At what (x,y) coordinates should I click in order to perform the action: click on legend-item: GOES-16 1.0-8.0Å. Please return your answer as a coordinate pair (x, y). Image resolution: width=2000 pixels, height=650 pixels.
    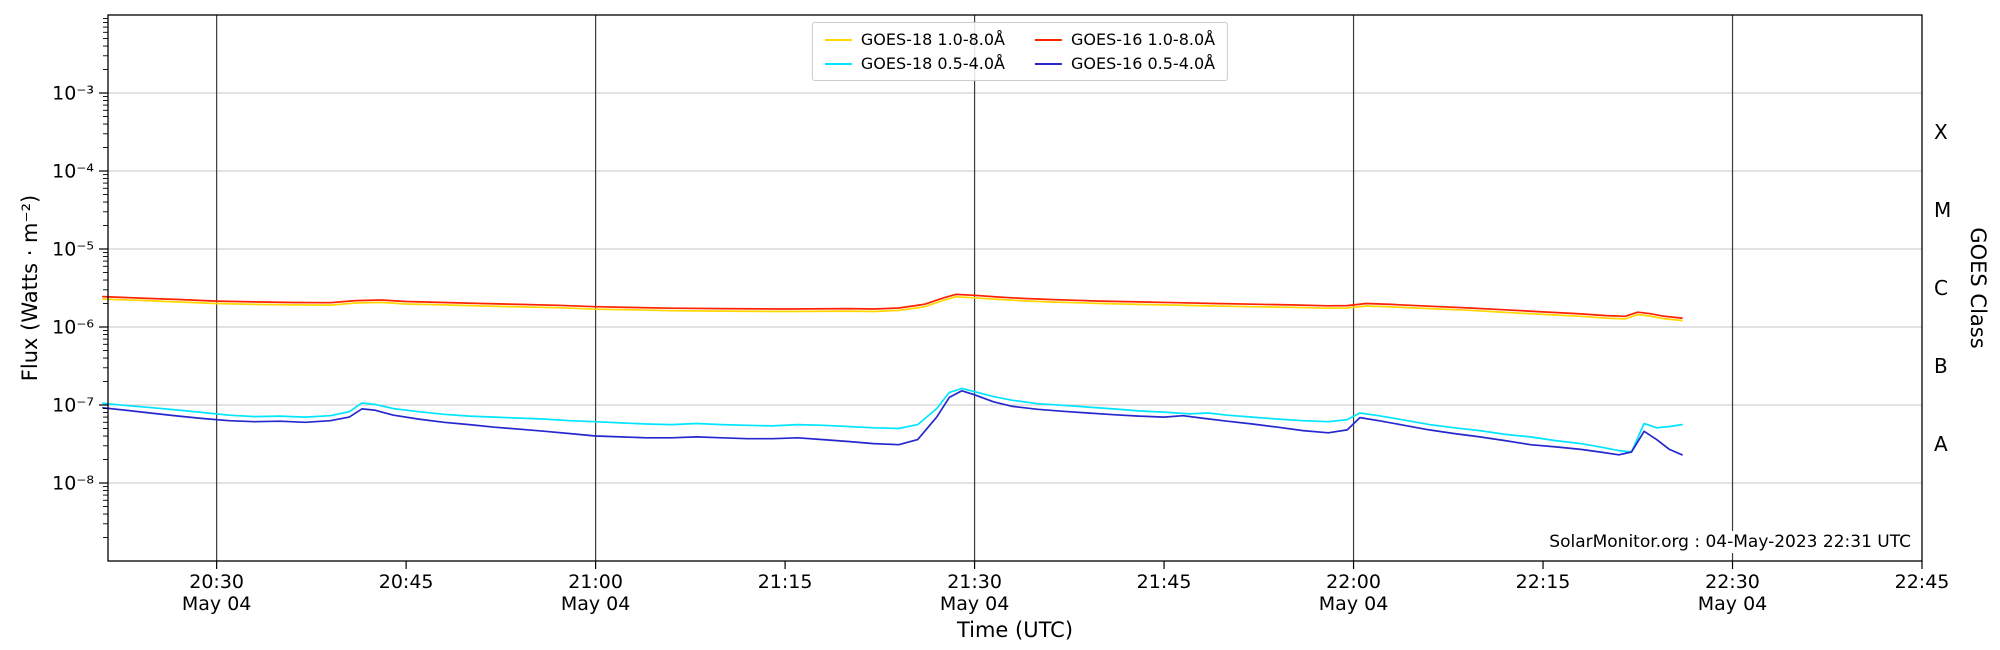
    Looking at the image, I should click on (1125, 39).